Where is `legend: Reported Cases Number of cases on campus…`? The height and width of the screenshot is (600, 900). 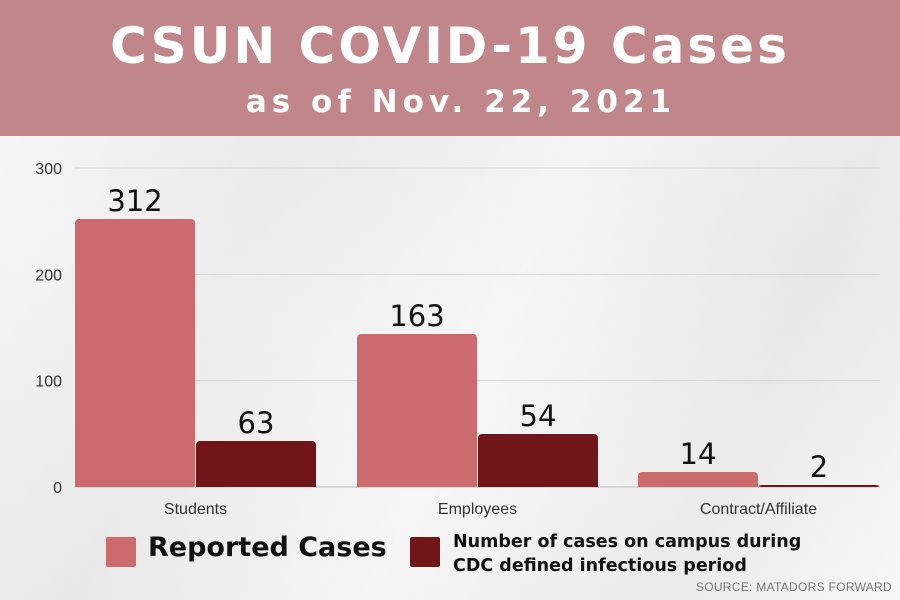
legend: Reported Cases Number of cases on campus… is located at coordinates (450, 555).